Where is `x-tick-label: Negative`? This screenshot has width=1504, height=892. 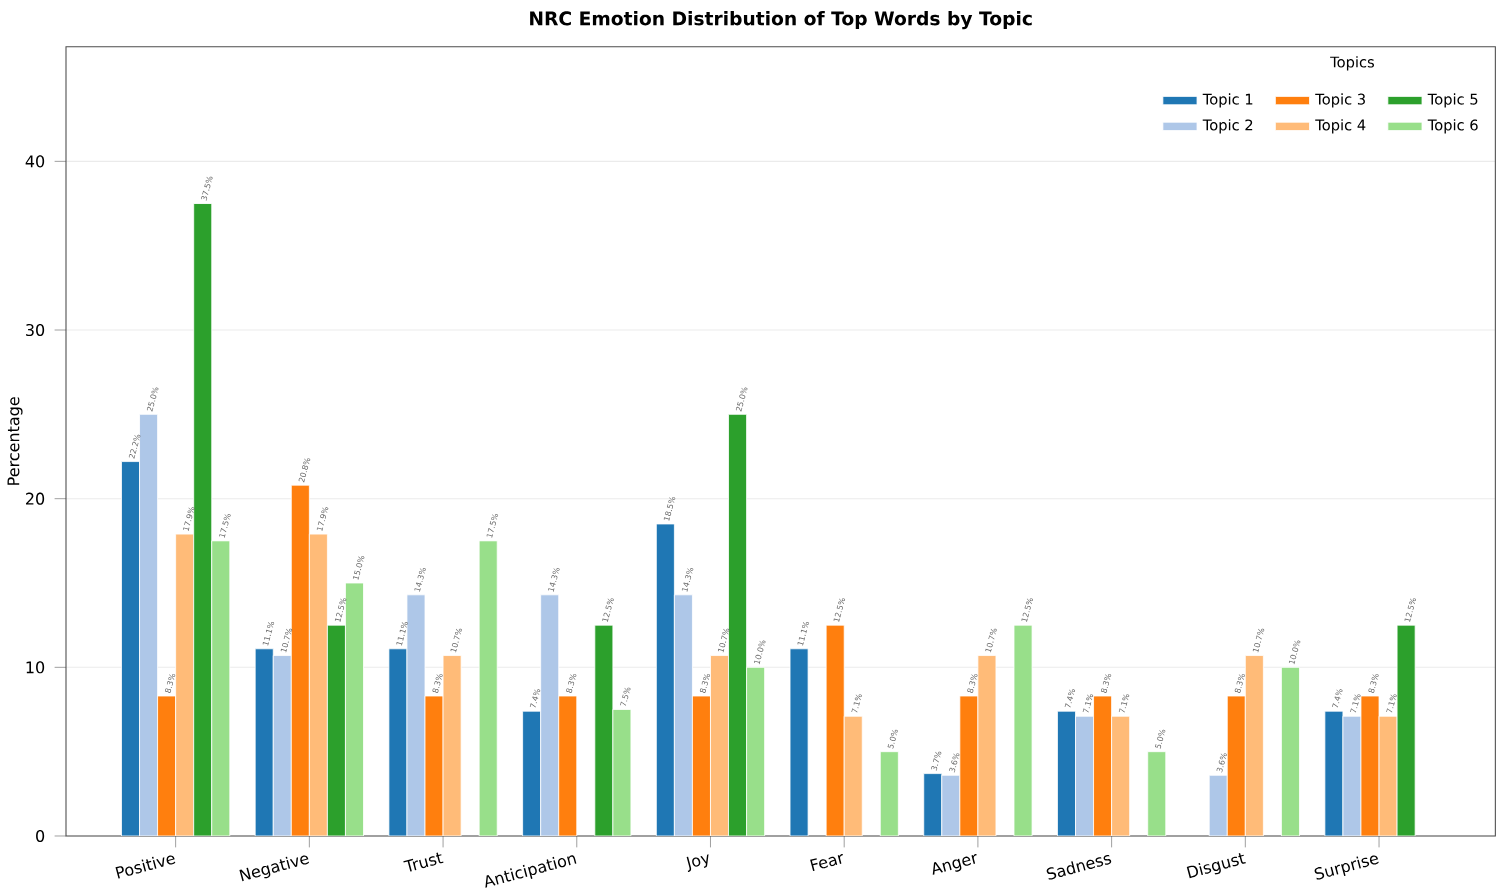
x-tick-label: Negative is located at coordinates (274, 868).